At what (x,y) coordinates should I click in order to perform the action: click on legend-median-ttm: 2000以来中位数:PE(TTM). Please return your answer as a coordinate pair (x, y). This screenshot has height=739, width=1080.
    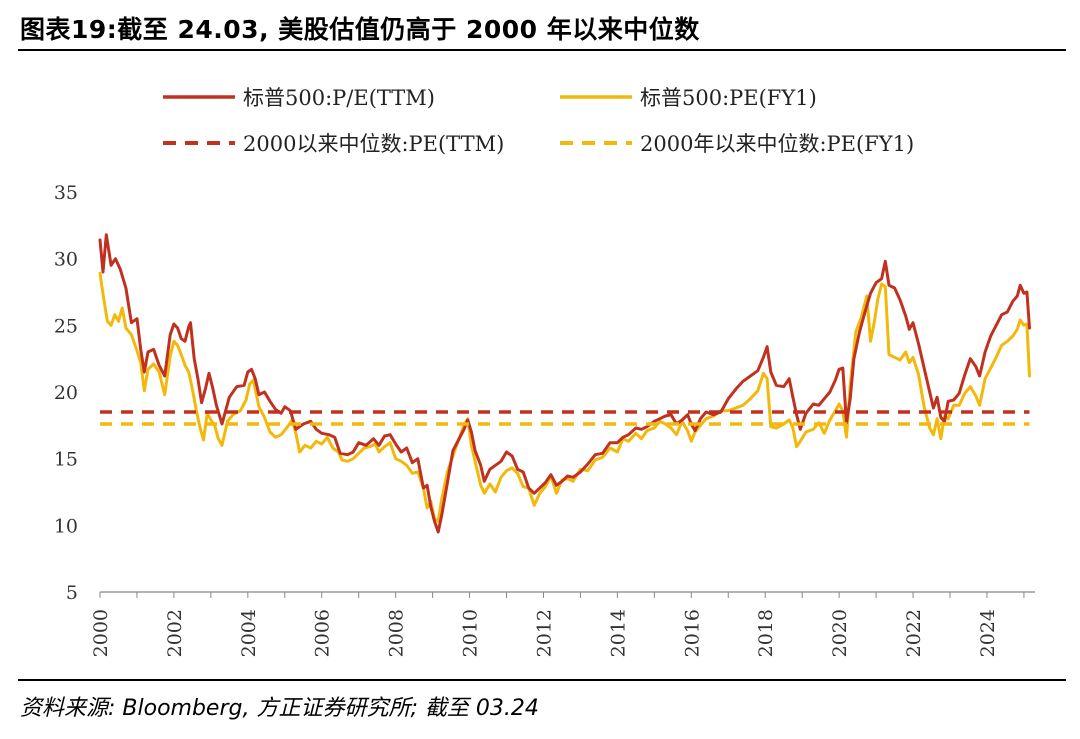
    Looking at the image, I should click on (333, 144).